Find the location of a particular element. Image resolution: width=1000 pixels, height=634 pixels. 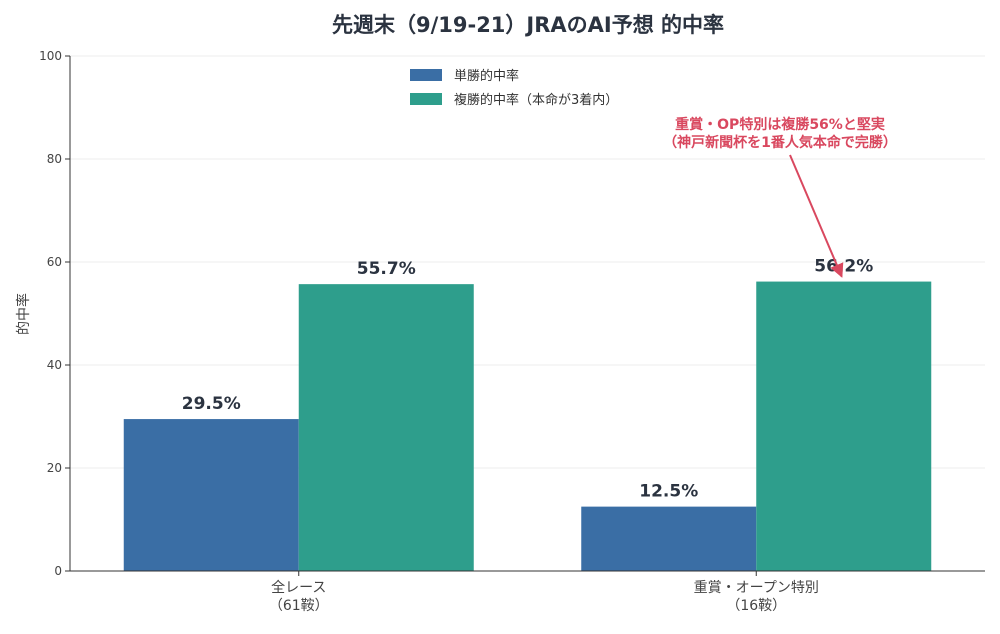

x-tick-label: 重賞・オープン特別 is located at coordinates (756, 588).